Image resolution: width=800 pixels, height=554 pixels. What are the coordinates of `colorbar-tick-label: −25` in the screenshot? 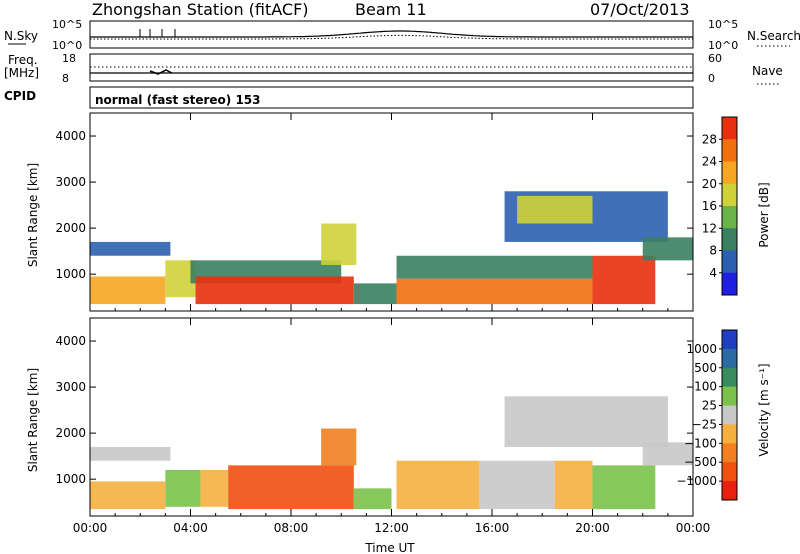 It's located at (704, 424).